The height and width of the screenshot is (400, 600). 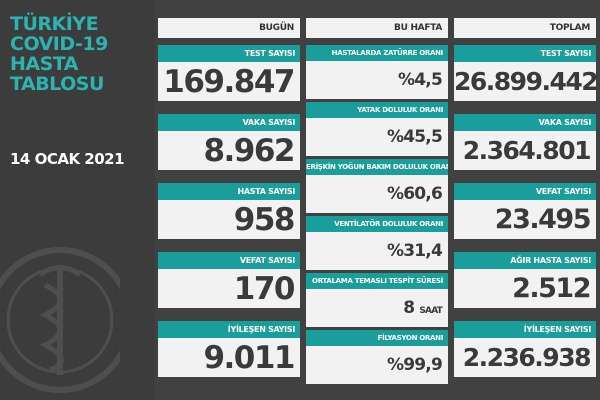 What do you see at coordinates (54, 24) in the screenshot?
I see `title-line: TÜRKİYE` at bounding box center [54, 24].